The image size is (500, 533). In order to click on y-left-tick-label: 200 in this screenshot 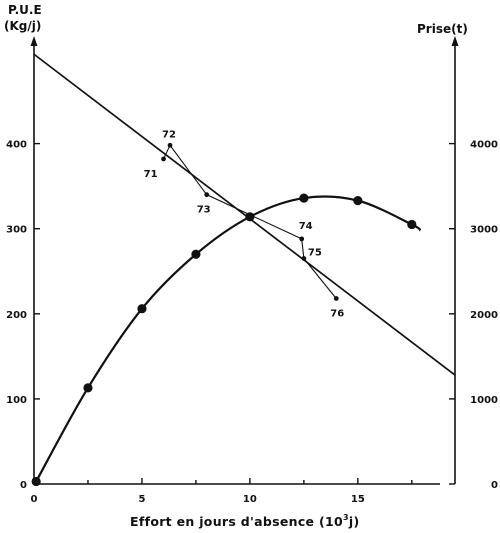, I will do `click(16, 315)`.